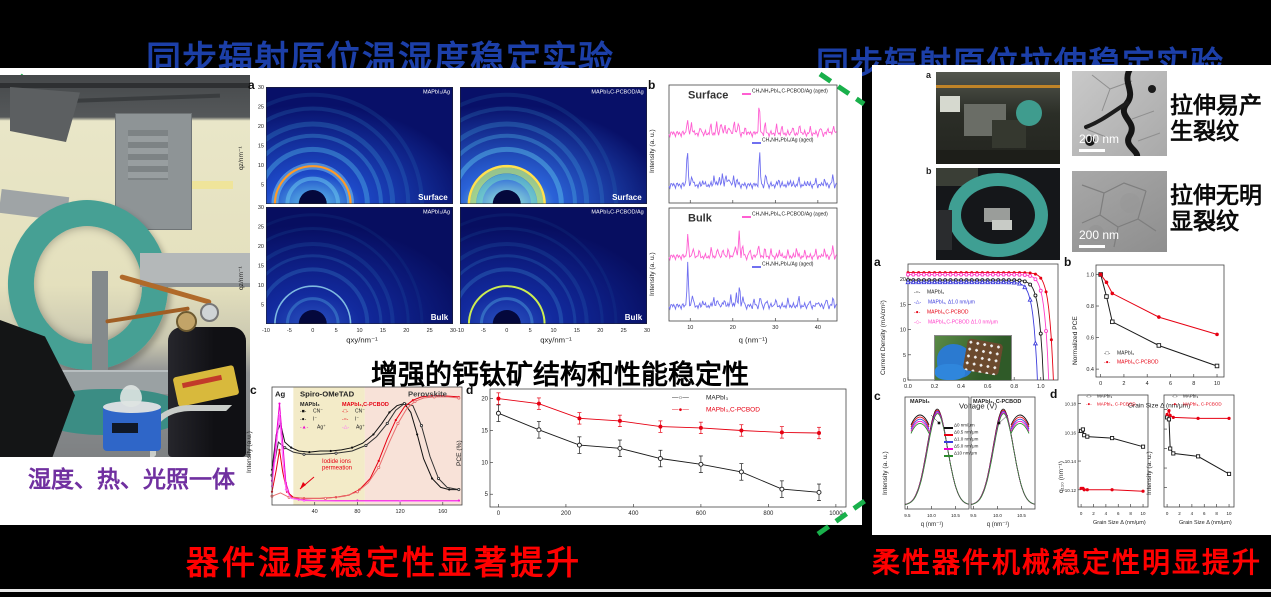  I want to click on tensile-caption-b: 拉伸无明显裂纹, so click(1216, 208).